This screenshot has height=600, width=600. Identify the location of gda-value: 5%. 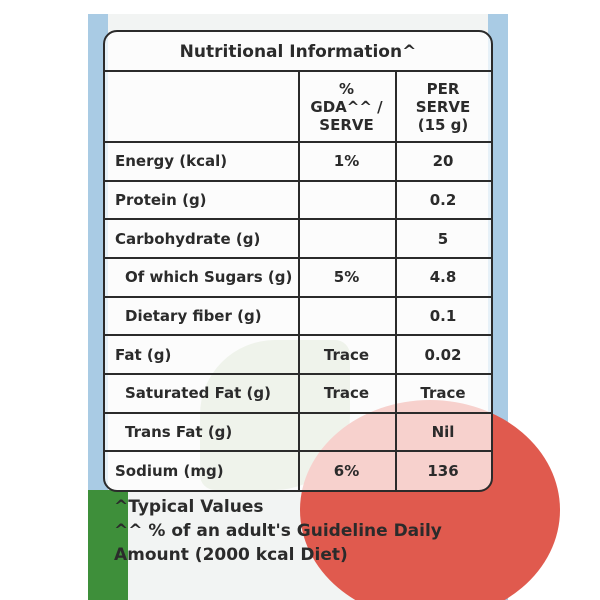
(346, 277).